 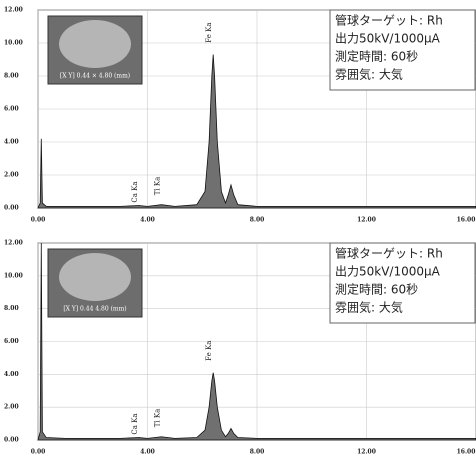 I want to click on inset-caption: [X Y] 0.44 × 4.80 (mm), so click(x=95, y=76).